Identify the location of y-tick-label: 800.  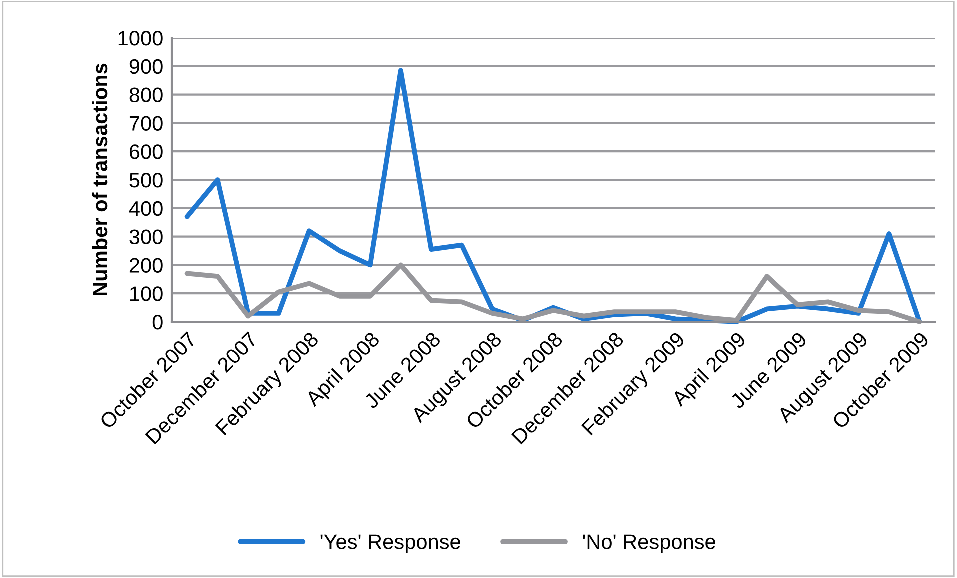
(146, 95).